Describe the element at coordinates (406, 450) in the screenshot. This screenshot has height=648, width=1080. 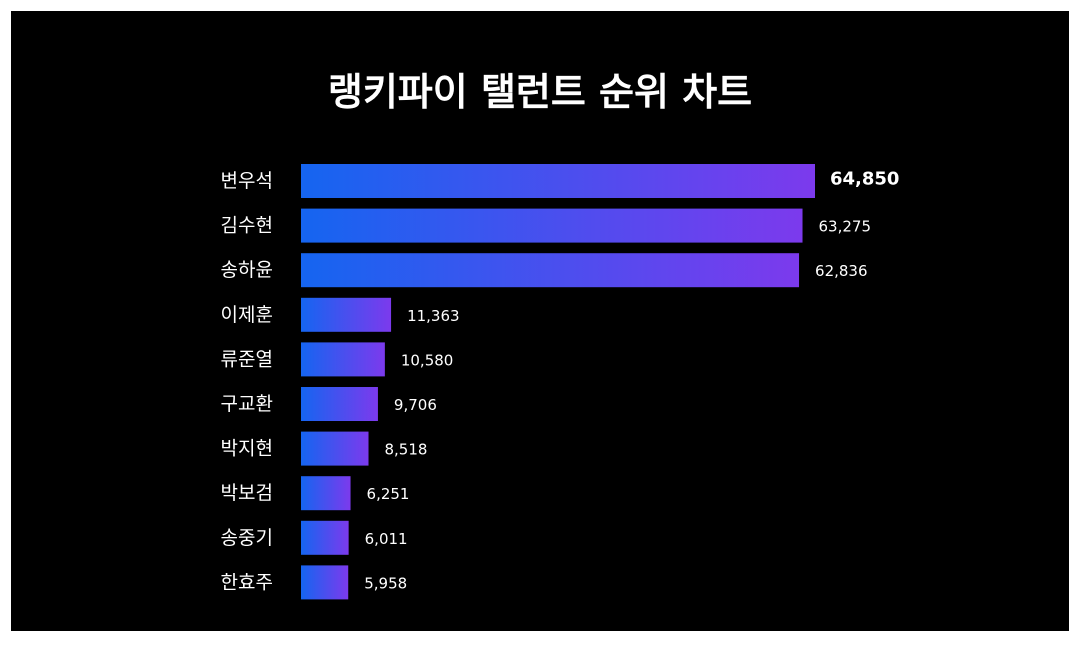
I see `value-label: 8,518` at that location.